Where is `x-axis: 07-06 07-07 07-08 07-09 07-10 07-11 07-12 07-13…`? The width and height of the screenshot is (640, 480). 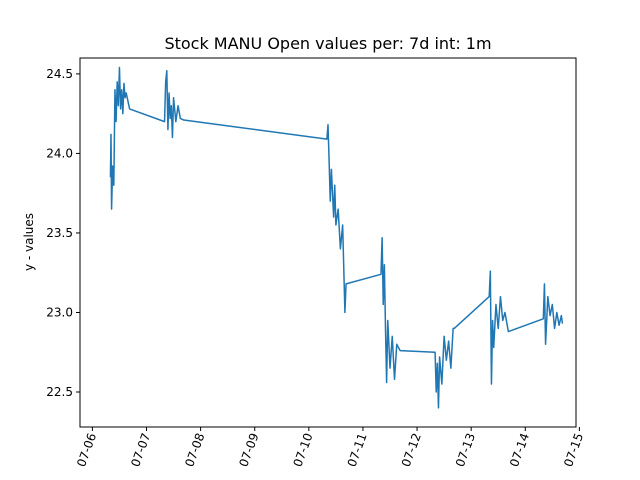
x-axis: 07-06 07-07 07-08 07-09 07-10 07-11 07-12 07-13… is located at coordinates (330, 448).